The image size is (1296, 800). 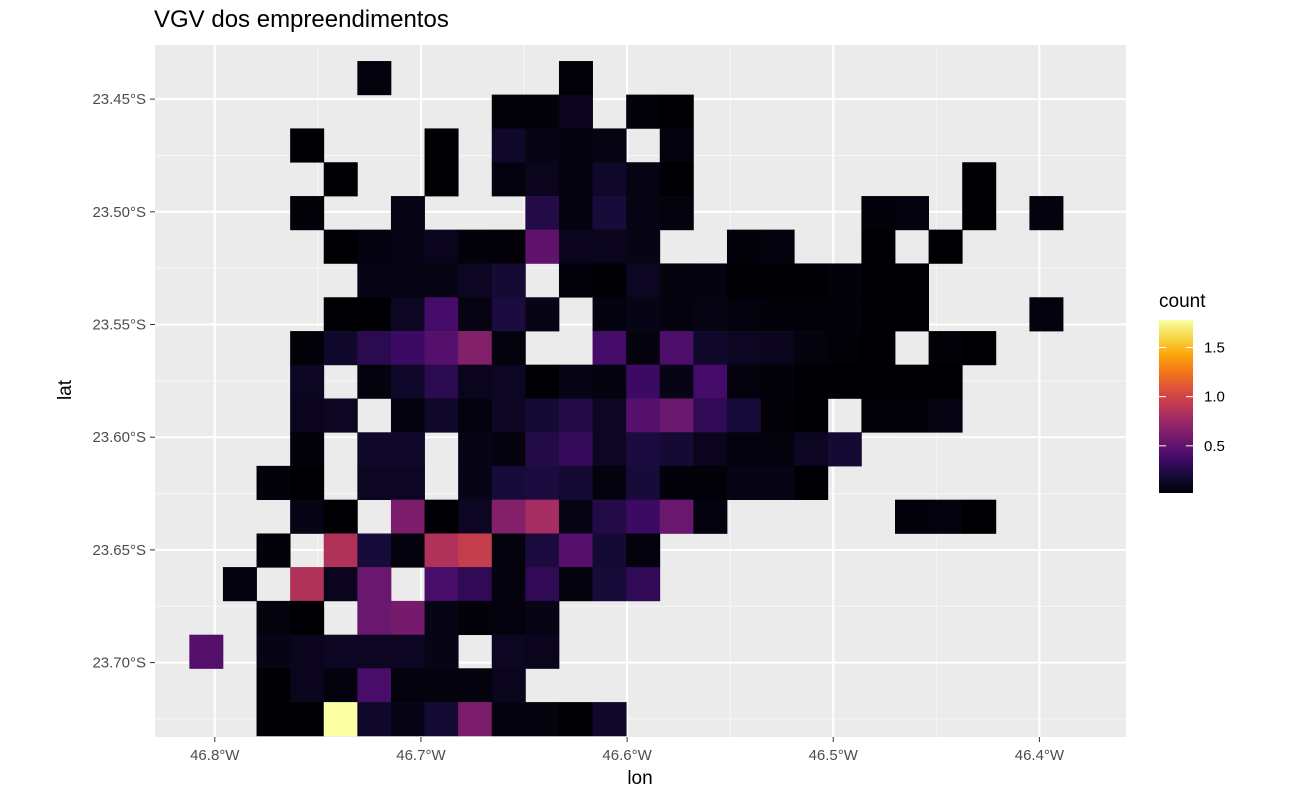 What do you see at coordinates (119, 550) in the screenshot?
I see `y-tick-label: 23.65°S` at bounding box center [119, 550].